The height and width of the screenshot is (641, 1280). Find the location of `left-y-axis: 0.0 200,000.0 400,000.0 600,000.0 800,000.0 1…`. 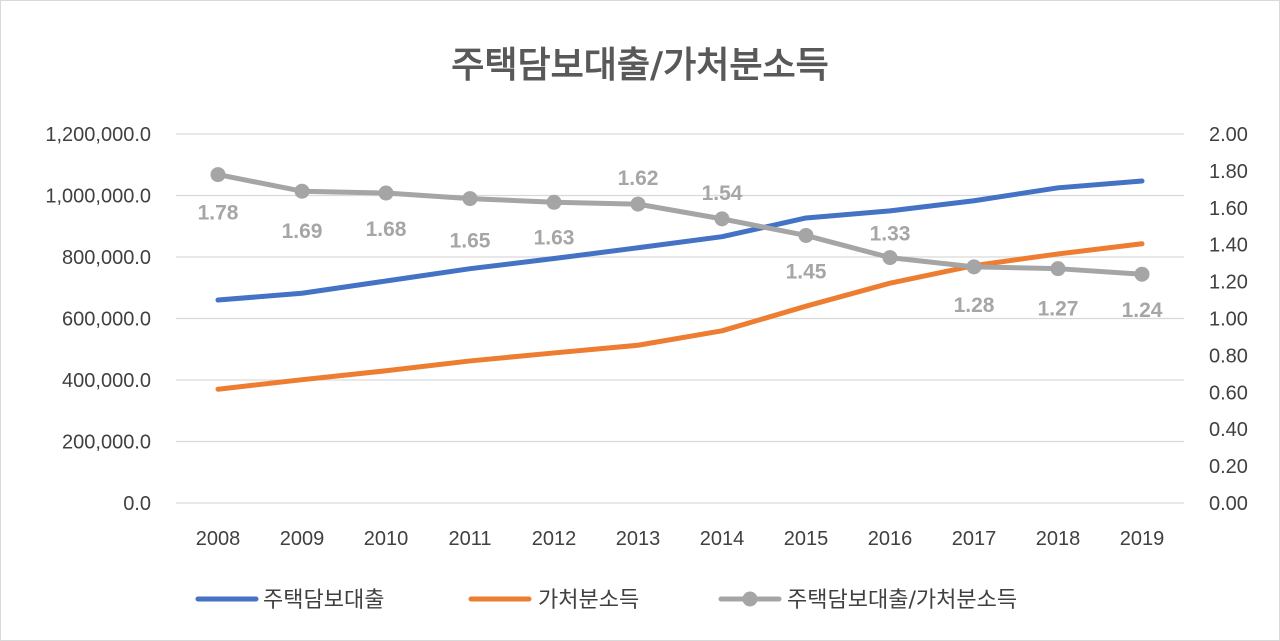

left-y-axis: 0.0 200,000.0 400,000.0 600,000.0 800,000.0 1… is located at coordinates (98, 319).